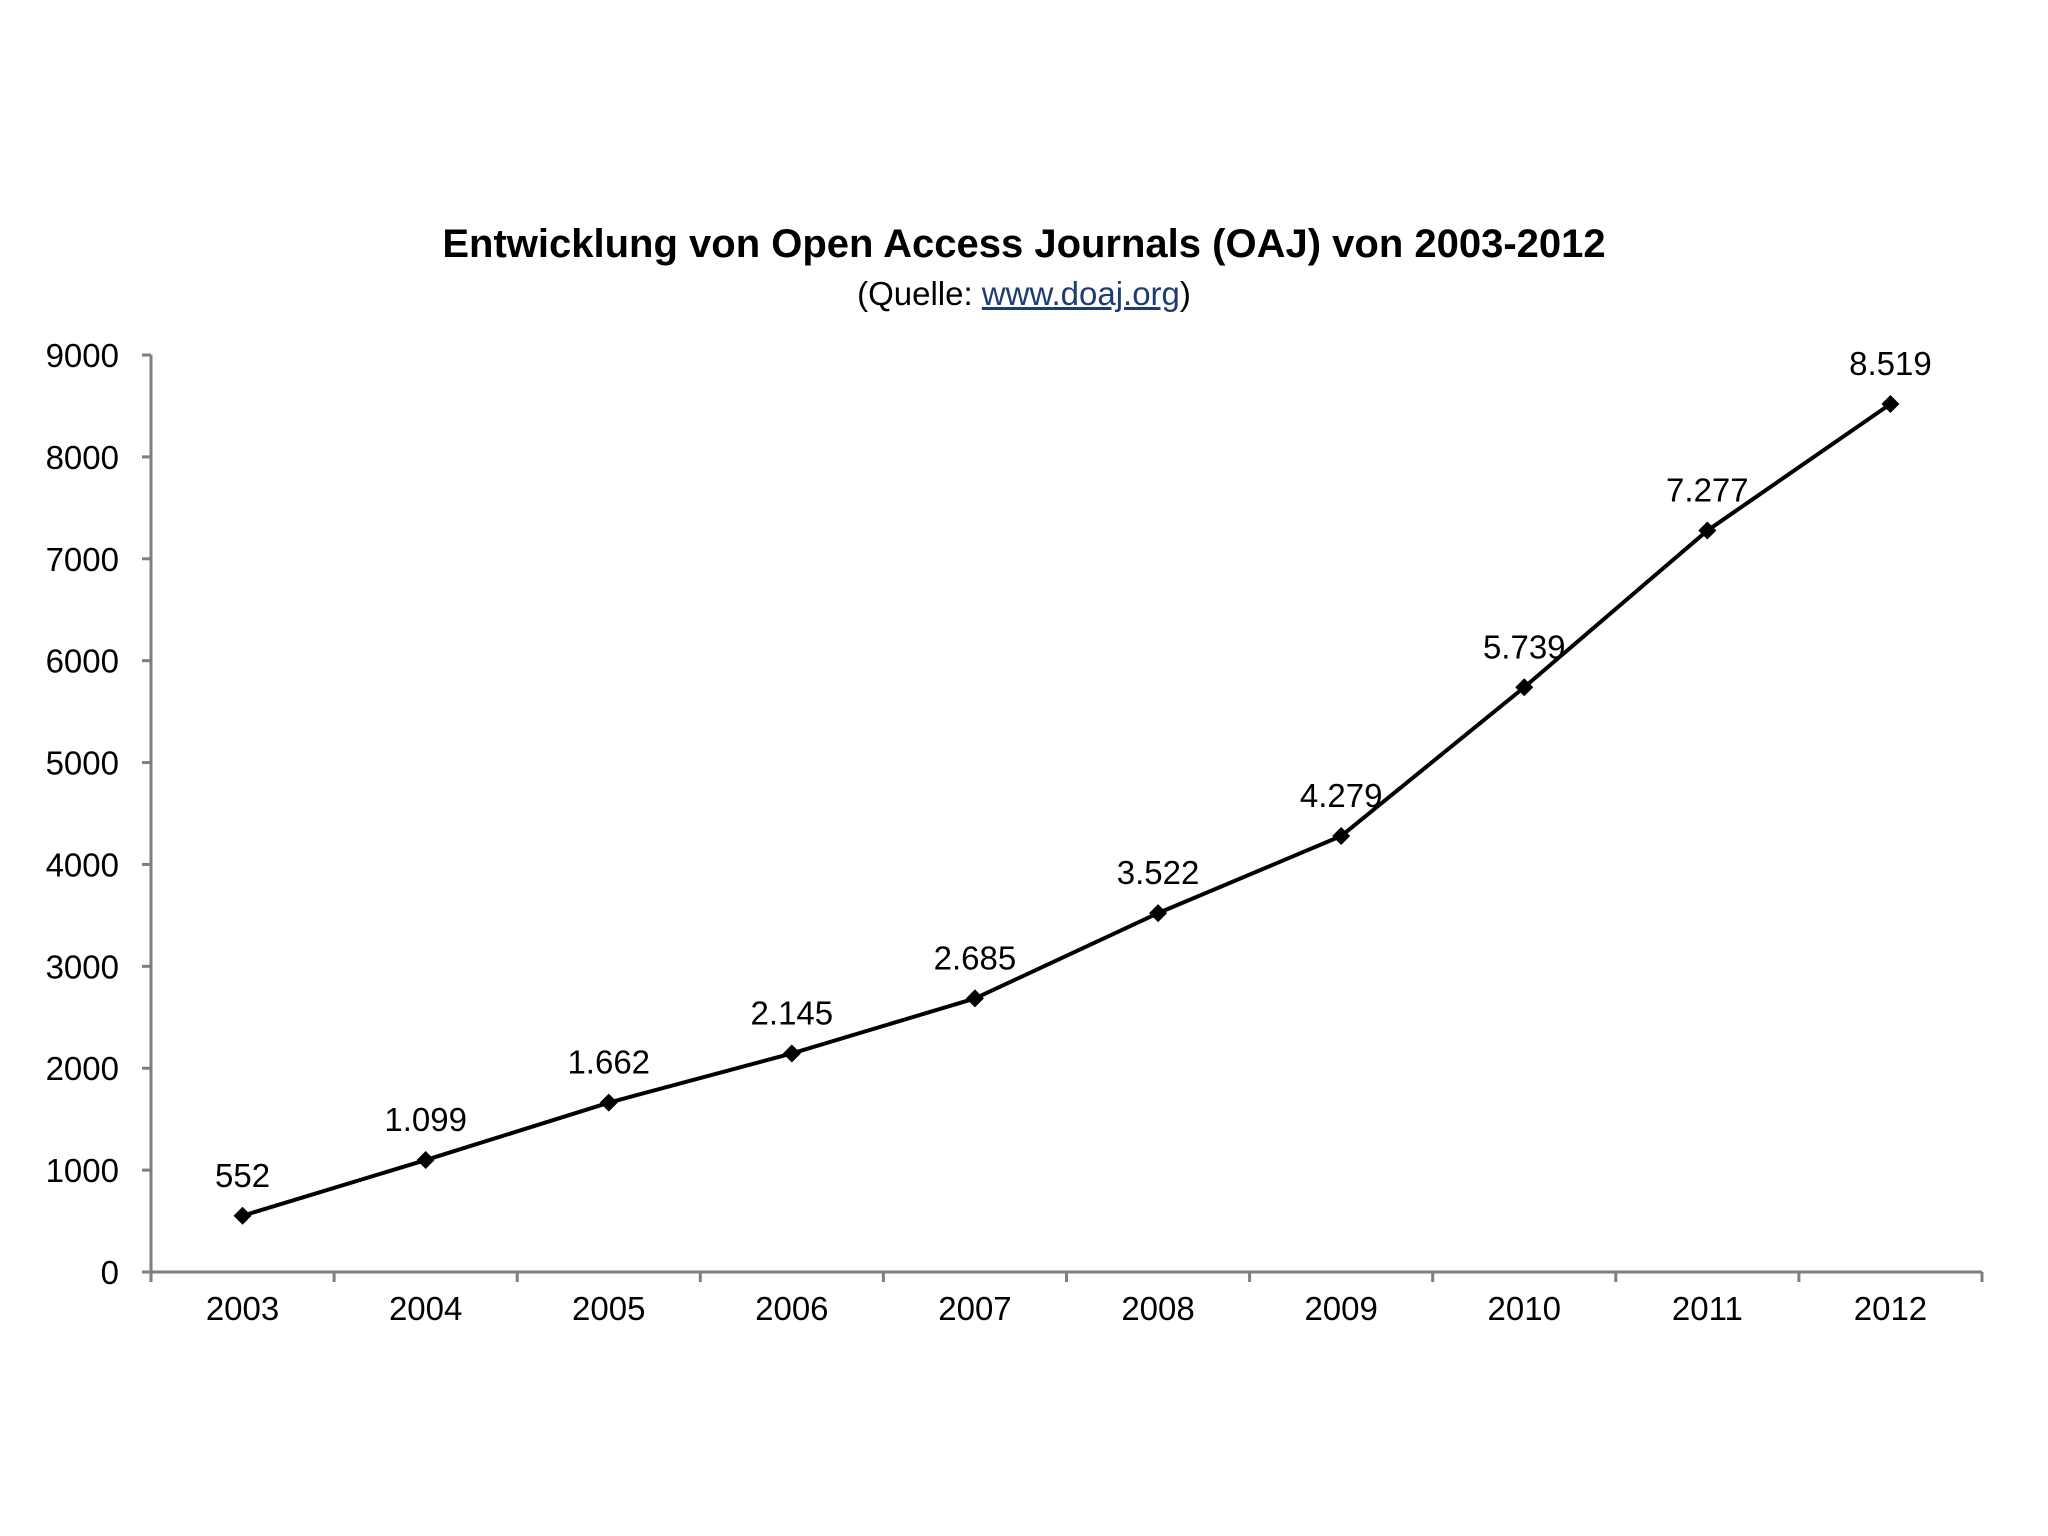  Describe the element at coordinates (974, 1308) in the screenshot. I see `x-tick-label: 2007` at that location.